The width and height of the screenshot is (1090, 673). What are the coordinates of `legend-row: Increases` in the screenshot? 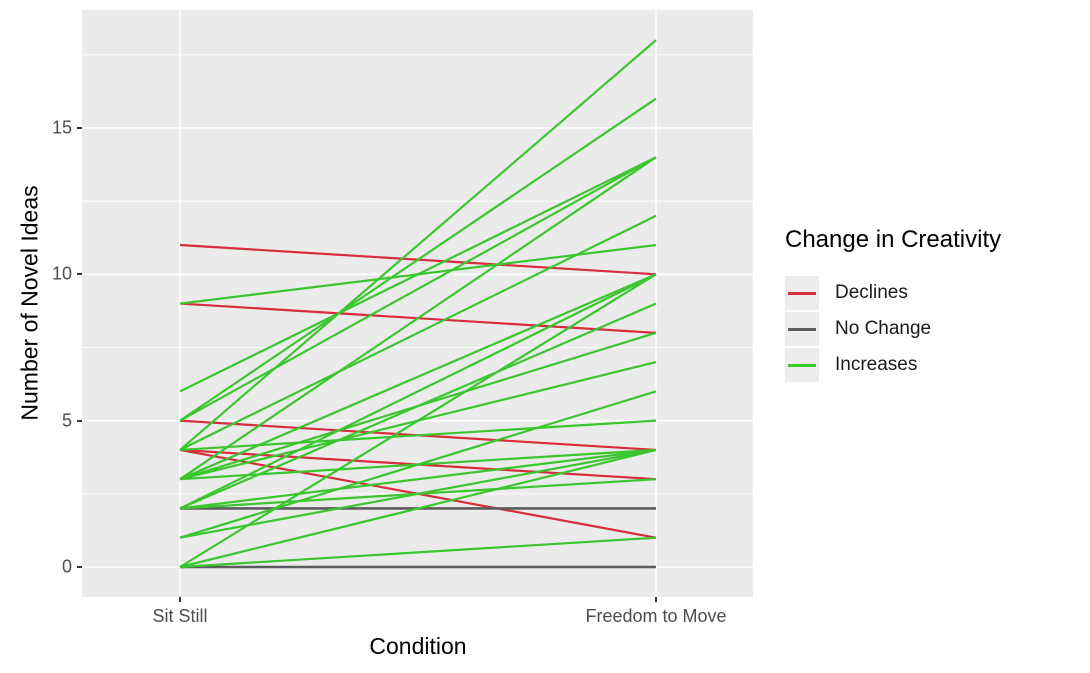 It's located at (935, 365).